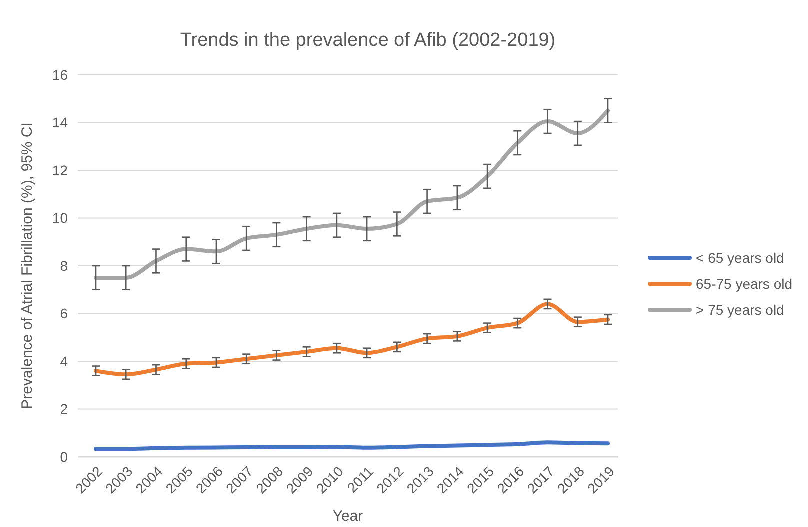  What do you see at coordinates (348, 516) in the screenshot?
I see `x-axis-title: Year` at bounding box center [348, 516].